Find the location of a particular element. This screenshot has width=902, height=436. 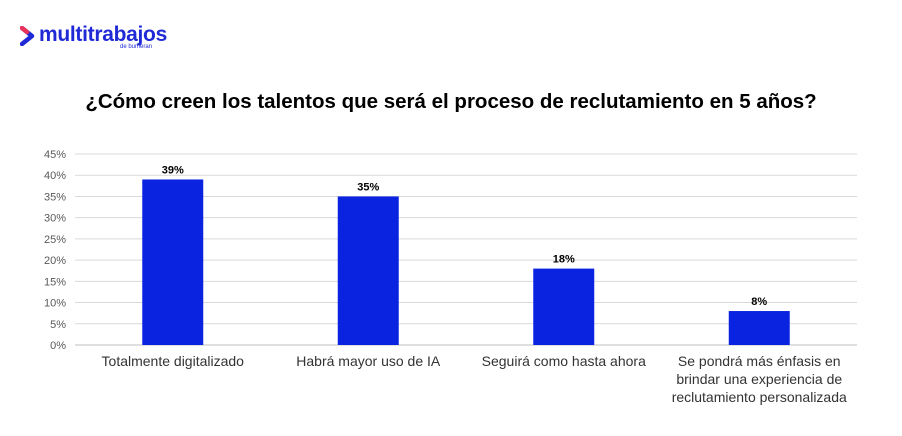

y-tick-label: 30% is located at coordinates (55, 219).